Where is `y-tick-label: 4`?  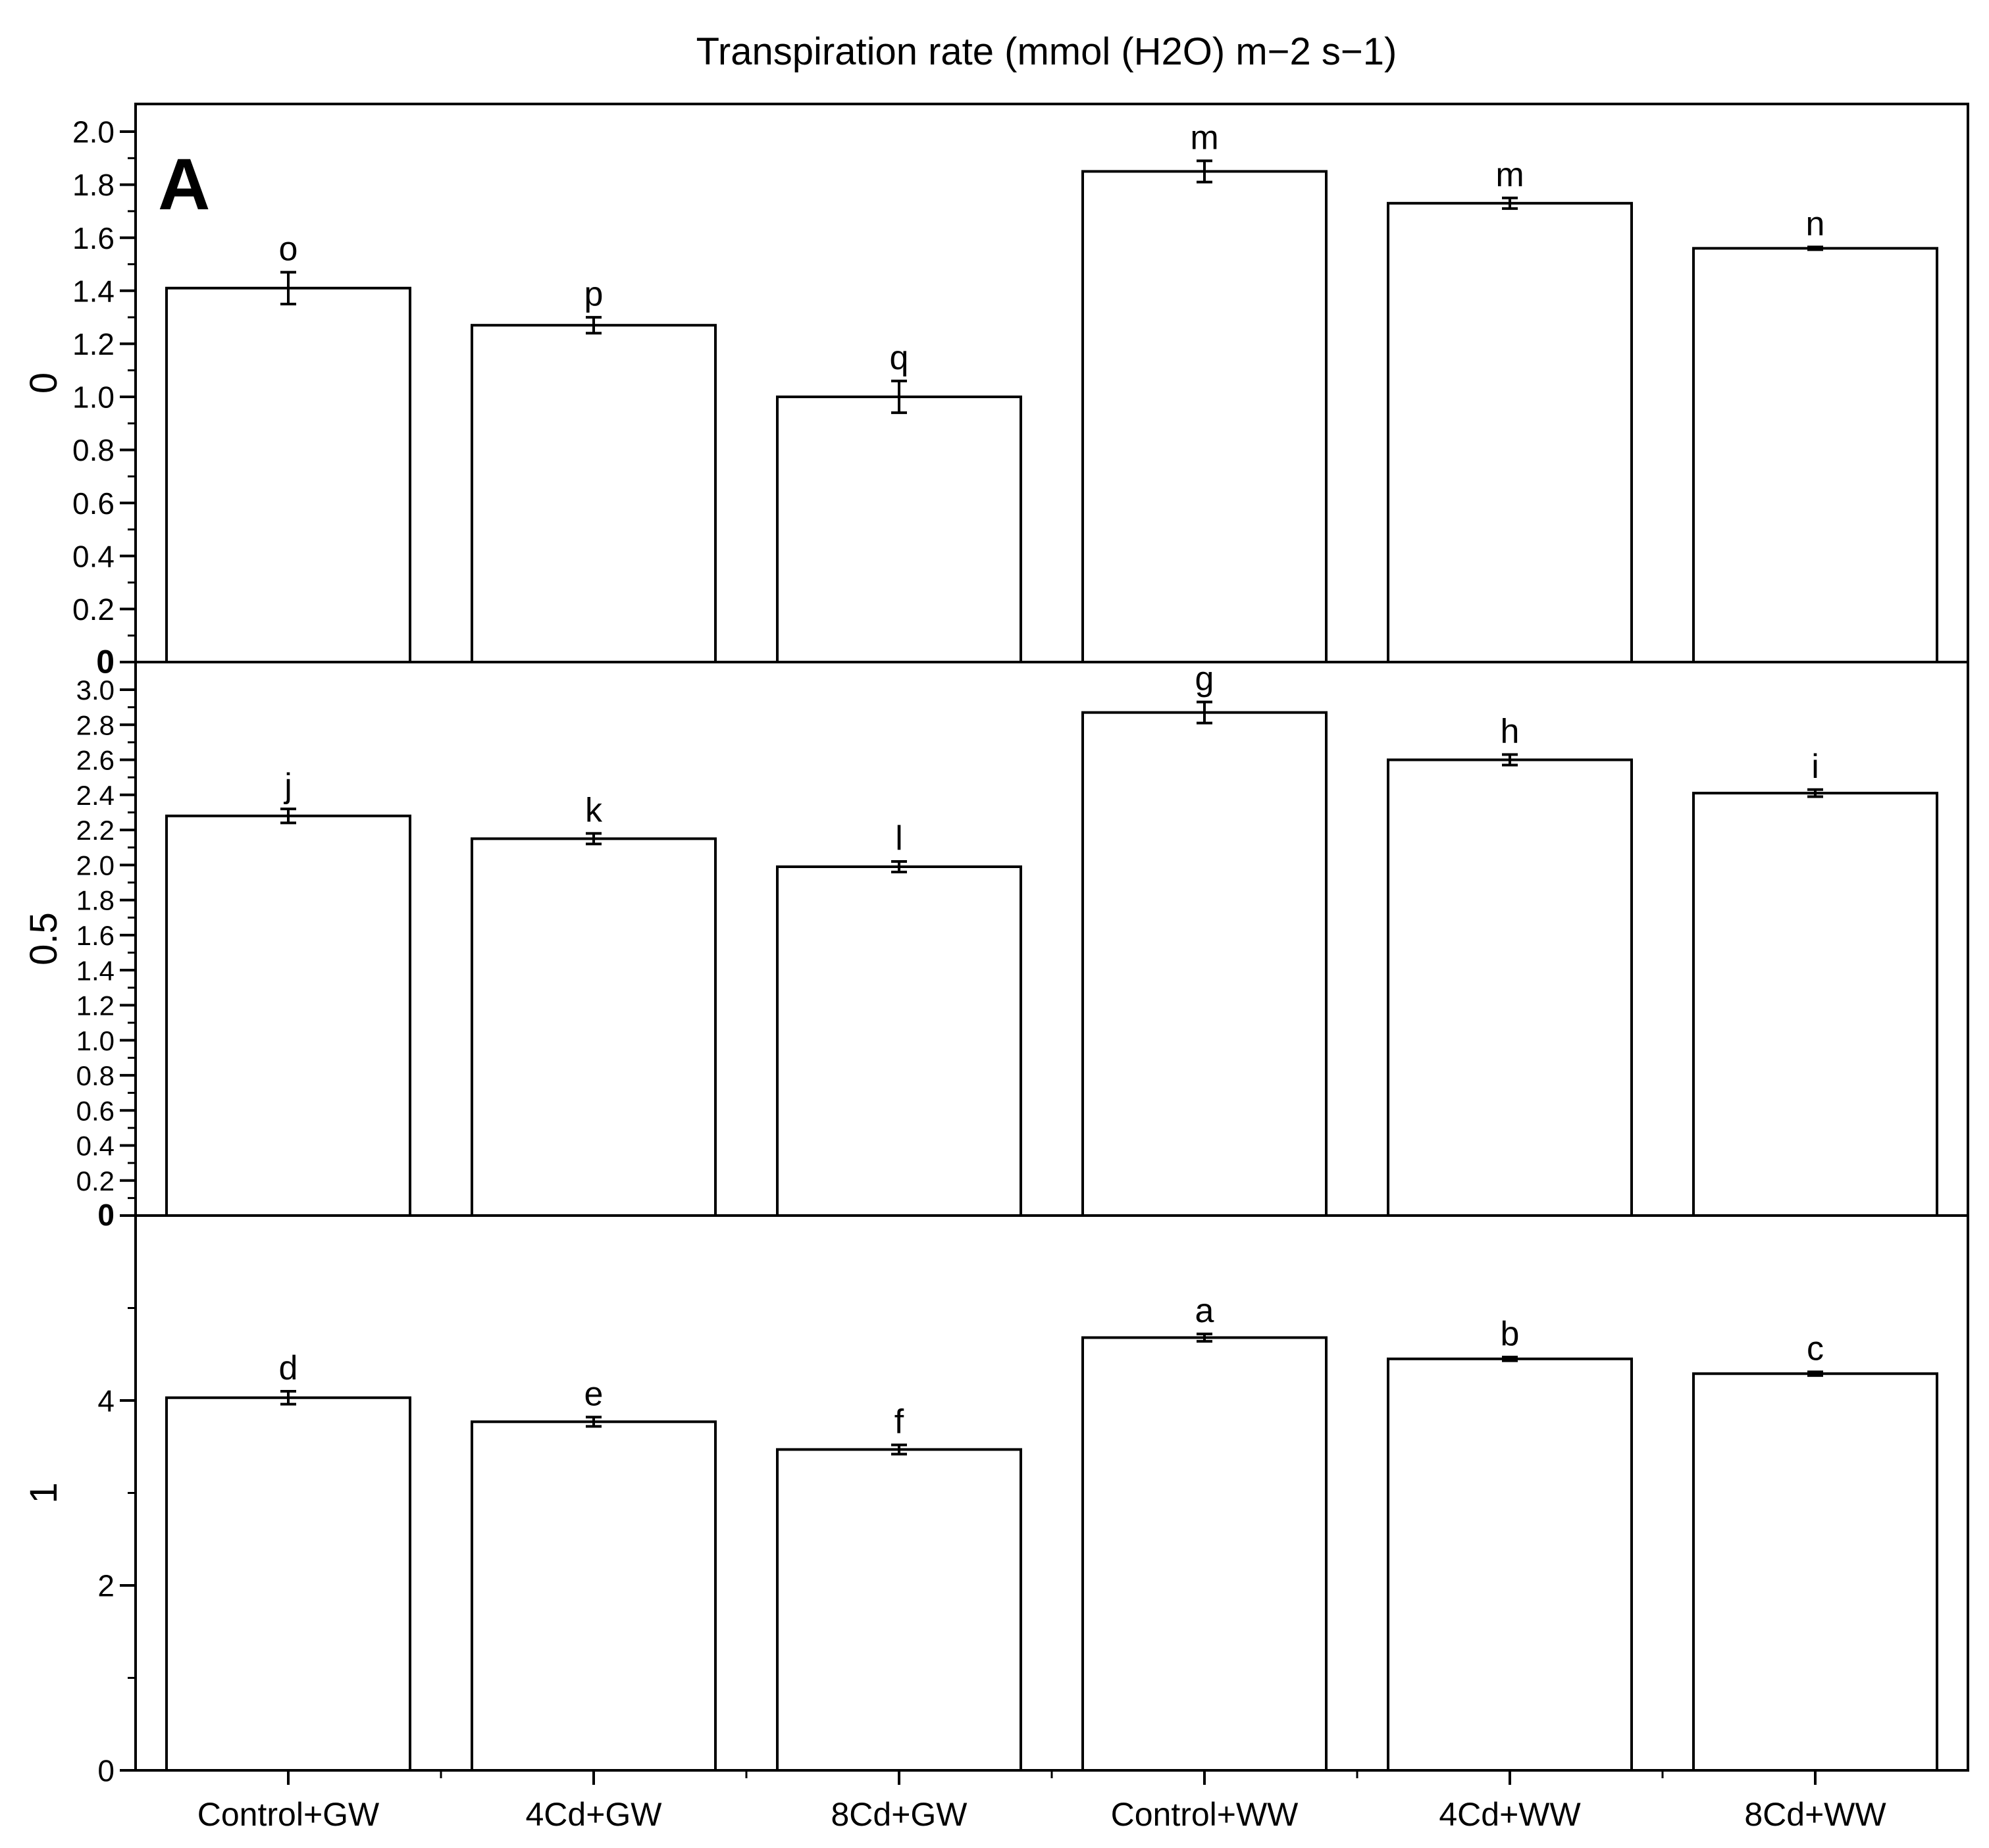
y-tick-label: 4 is located at coordinates (106, 1401).